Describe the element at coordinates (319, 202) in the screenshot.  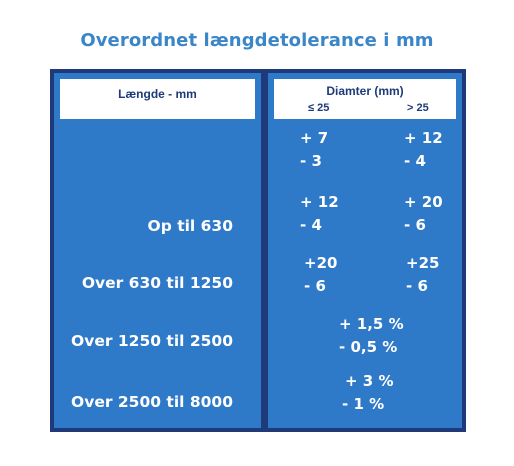
I see `row-2-small-plus: + 12` at that location.